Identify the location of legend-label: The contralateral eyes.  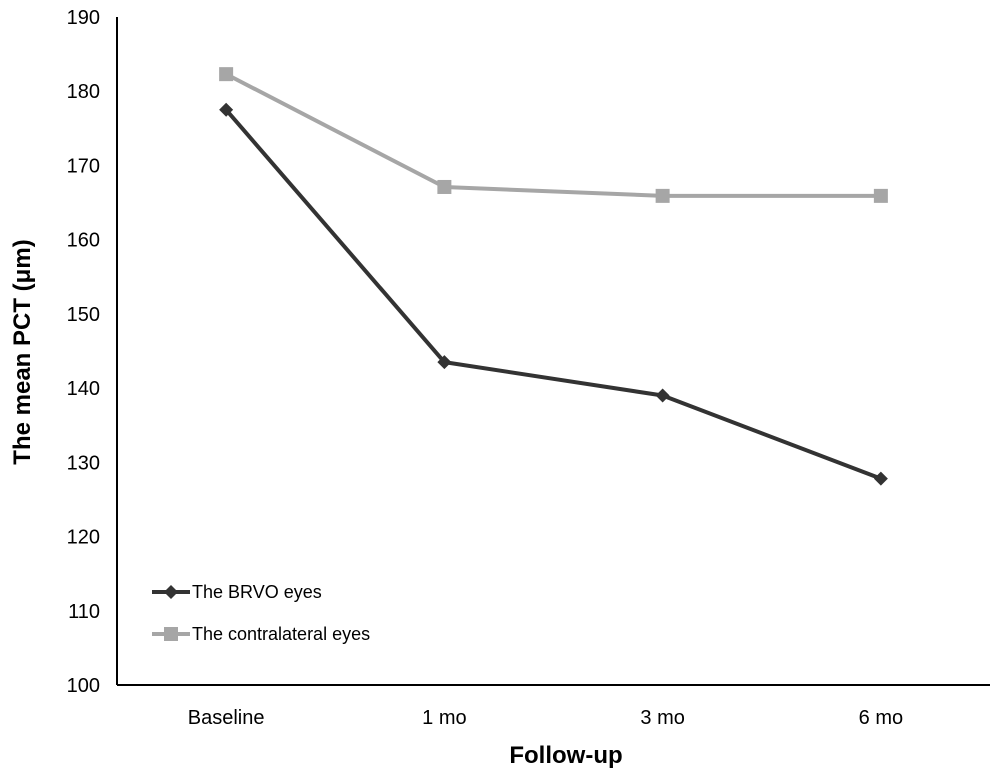
(281, 634).